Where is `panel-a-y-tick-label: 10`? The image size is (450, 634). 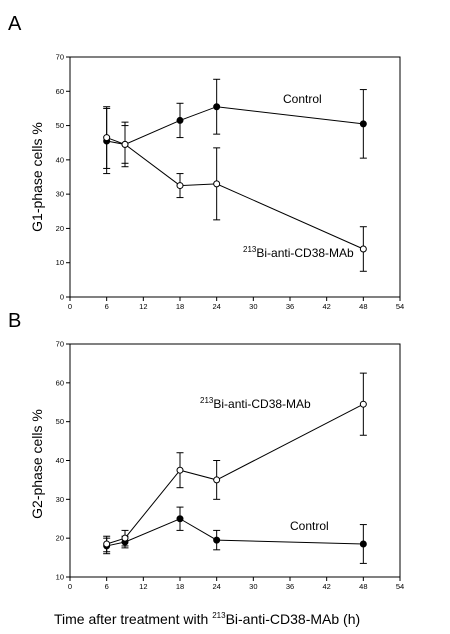 panel-a-y-tick-label: 10 is located at coordinates (60, 262).